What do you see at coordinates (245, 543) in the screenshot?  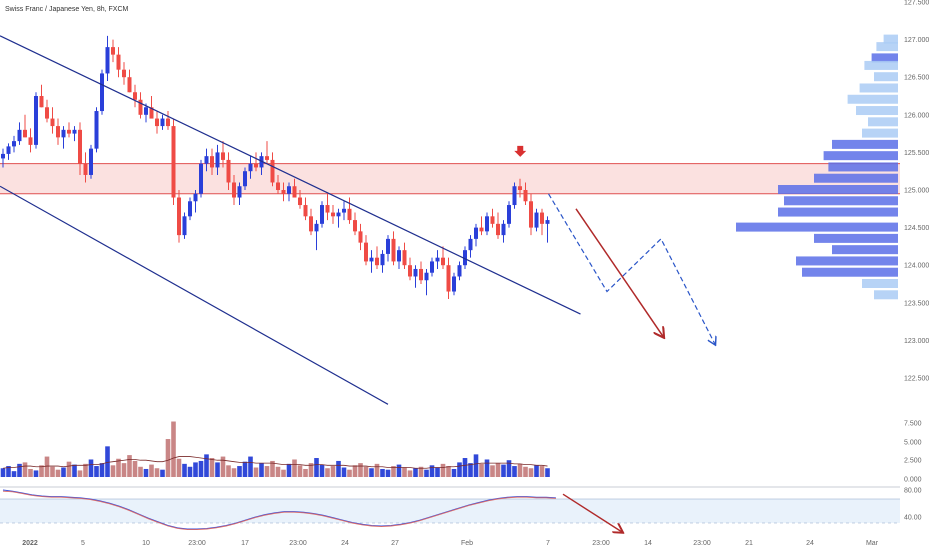 I see `time-tick-label: 17` at bounding box center [245, 543].